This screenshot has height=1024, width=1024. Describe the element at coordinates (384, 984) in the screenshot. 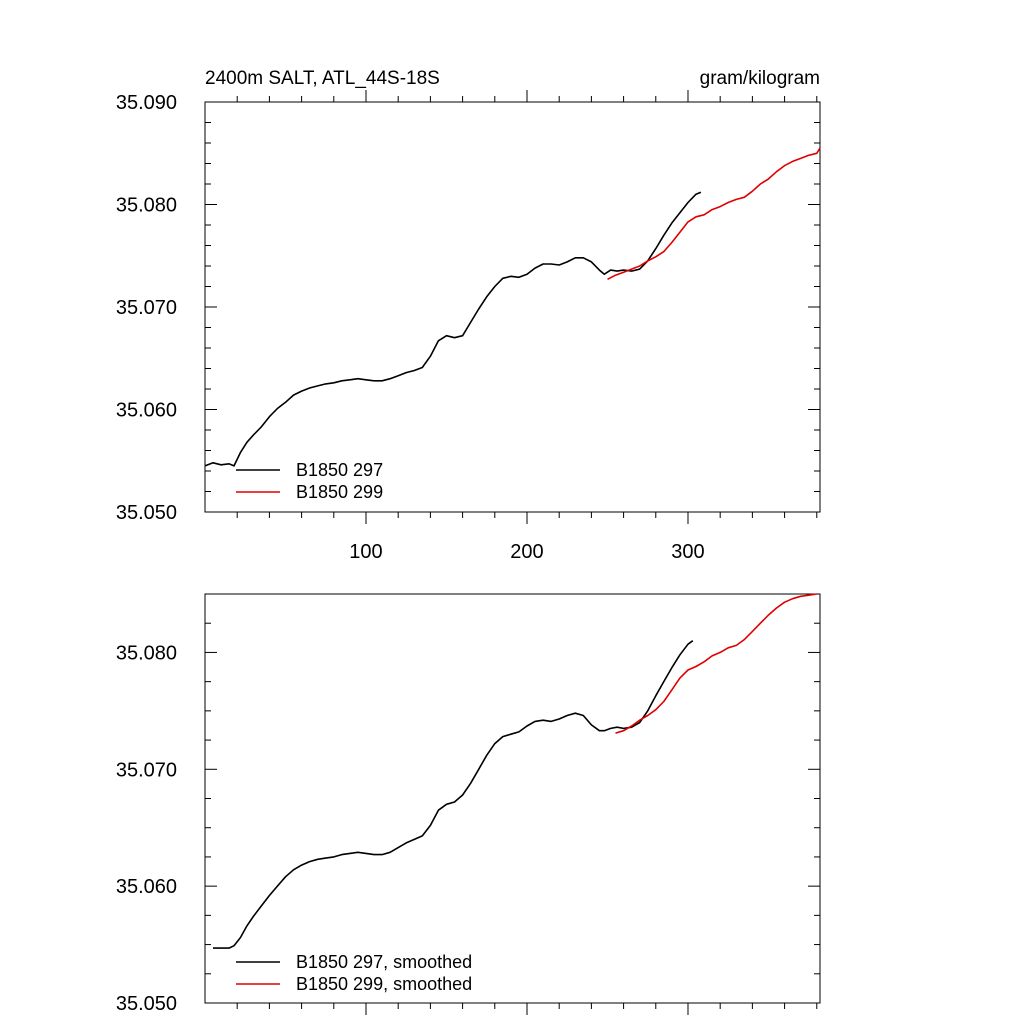

I see `legend-label: B1850 299, smoothed` at that location.